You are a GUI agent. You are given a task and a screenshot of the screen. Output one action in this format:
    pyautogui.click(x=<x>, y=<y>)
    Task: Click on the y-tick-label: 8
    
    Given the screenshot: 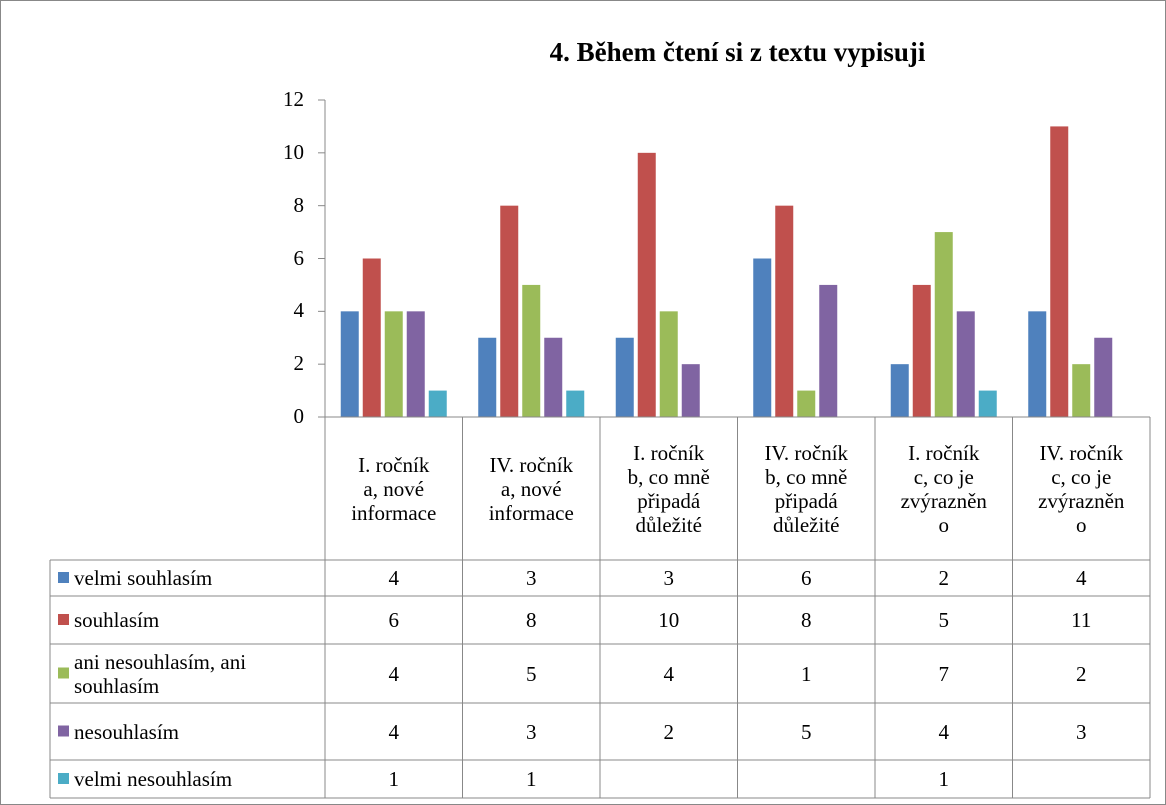 What is the action you would take?
    pyautogui.click(x=299, y=204)
    